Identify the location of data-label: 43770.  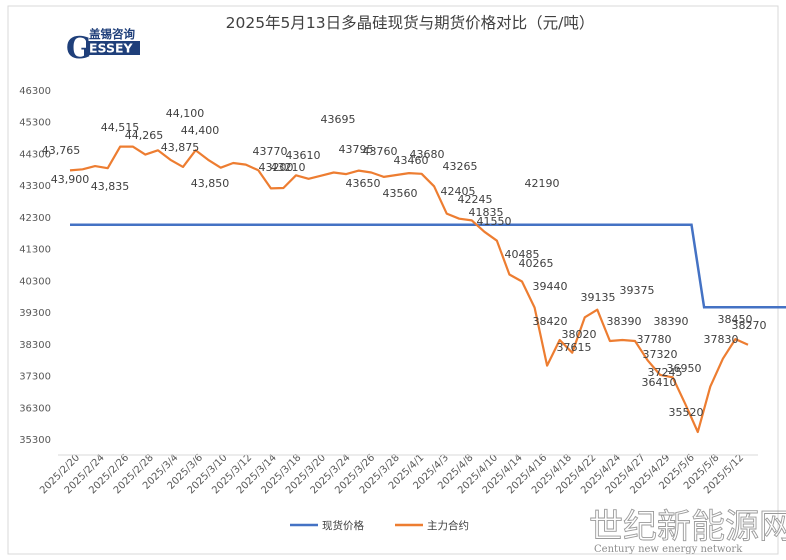
(270, 151).